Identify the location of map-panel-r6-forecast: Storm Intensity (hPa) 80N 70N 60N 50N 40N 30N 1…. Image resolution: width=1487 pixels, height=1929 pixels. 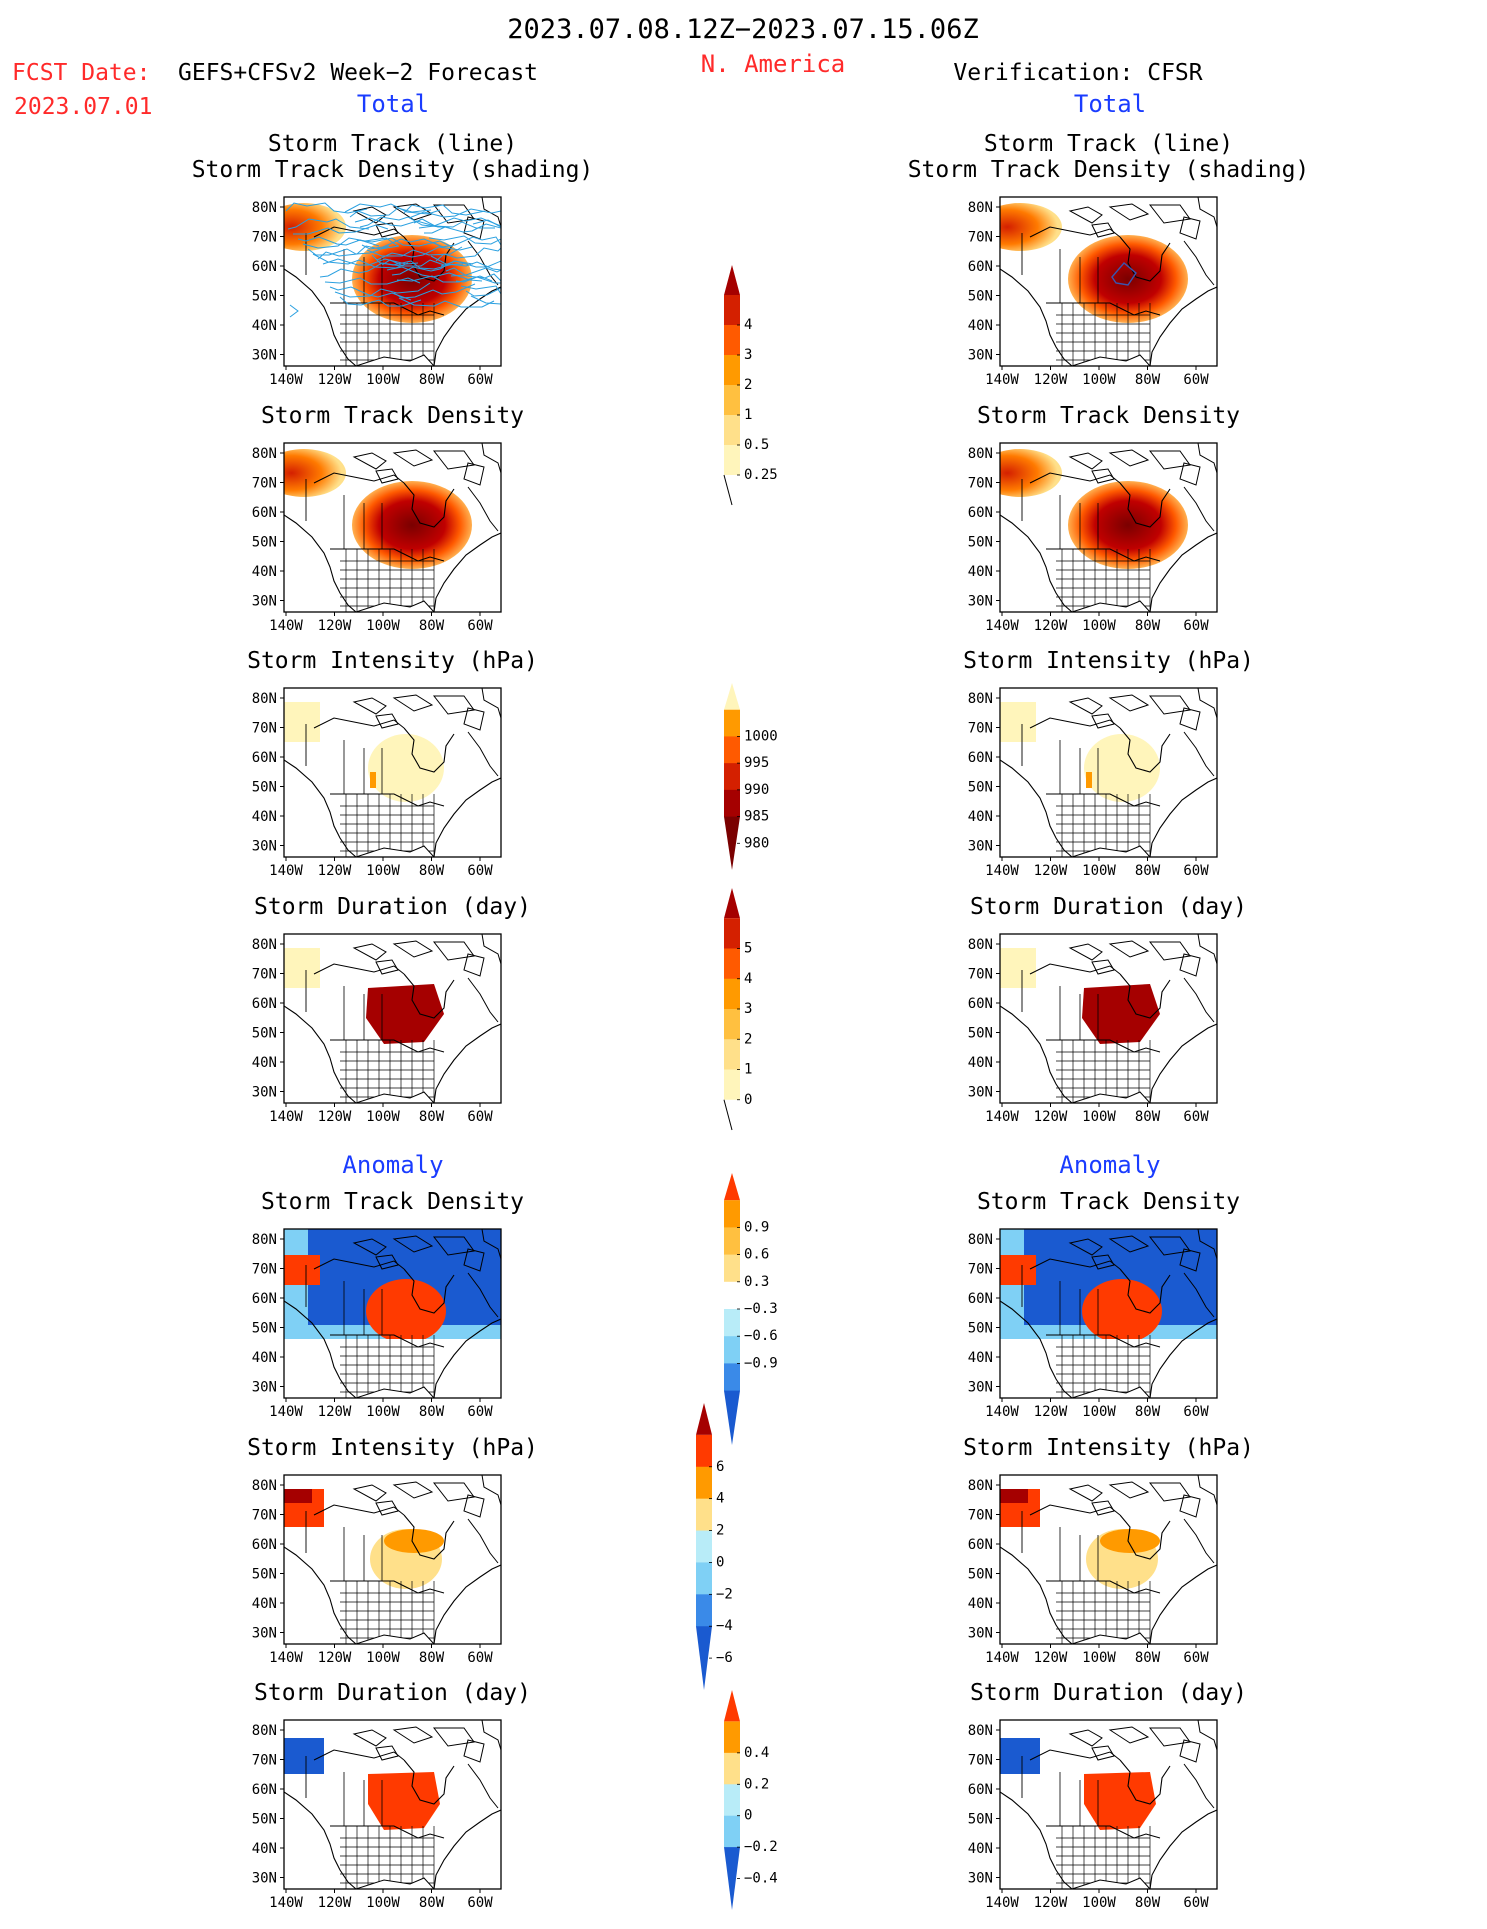
(392, 1550).